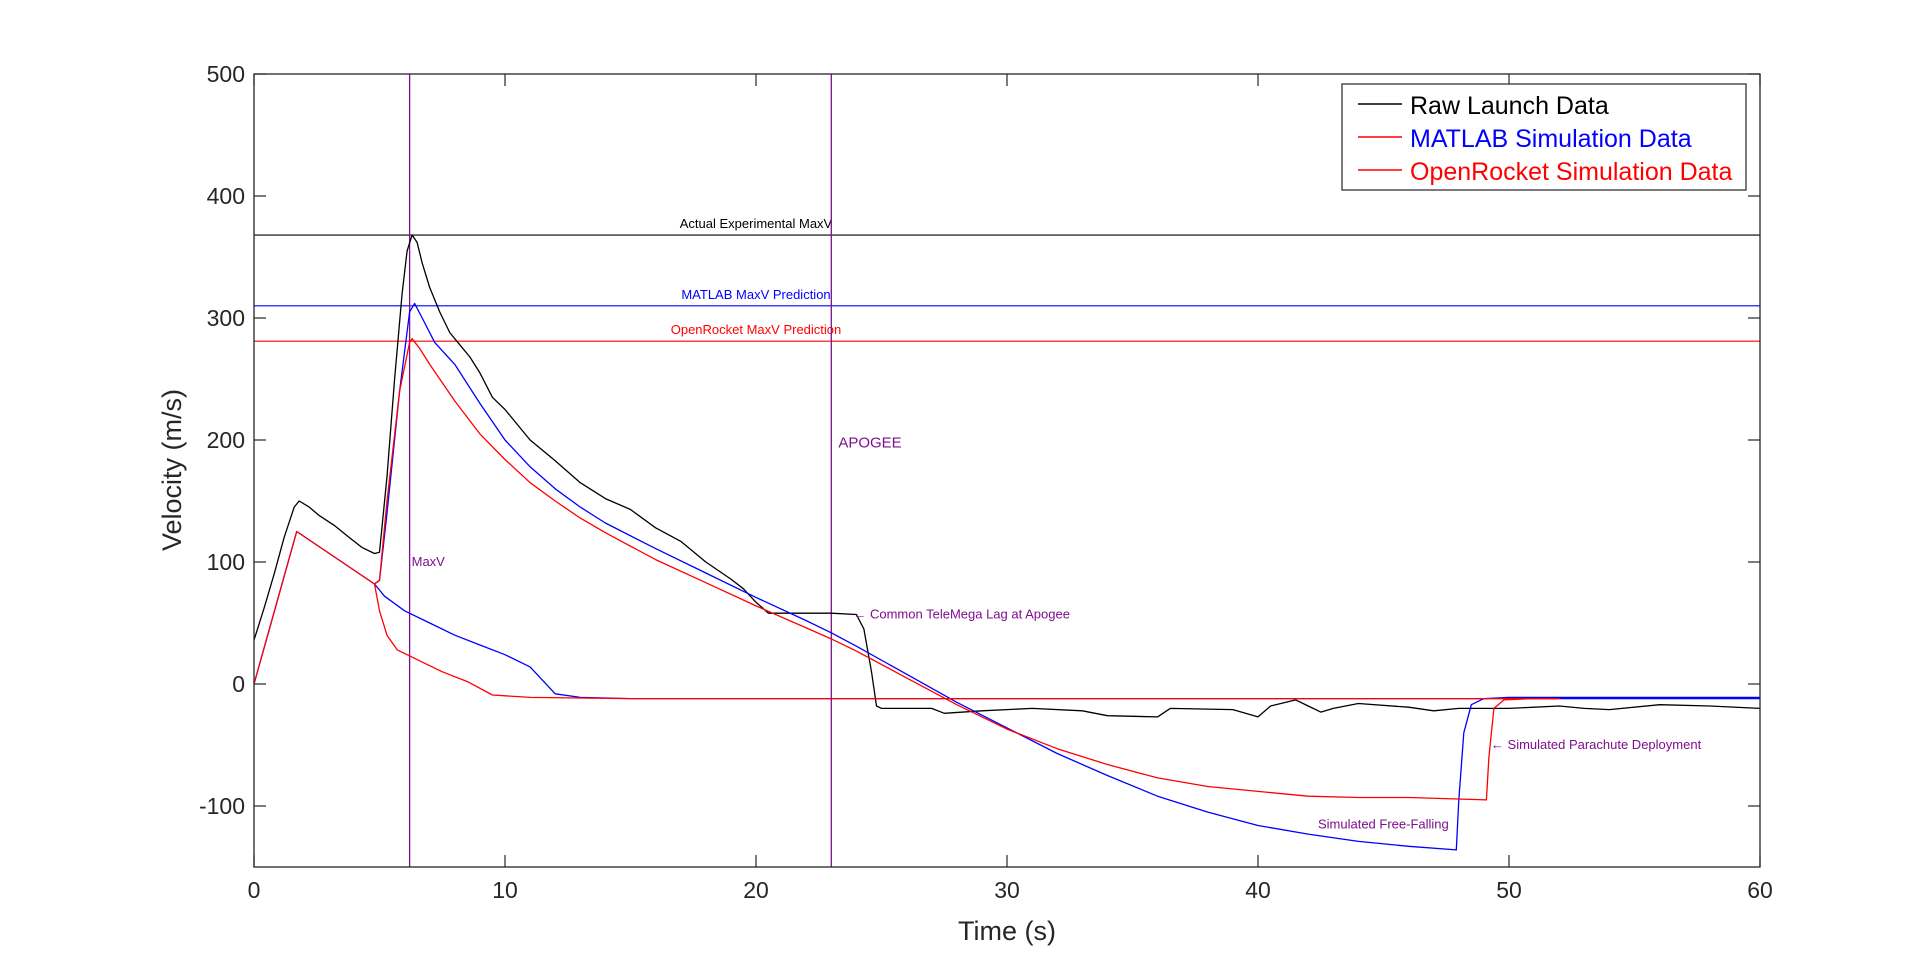 This screenshot has width=1920, height=963. Describe the element at coordinates (1007, 890) in the screenshot. I see `x-tick-label-3: 30` at that location.